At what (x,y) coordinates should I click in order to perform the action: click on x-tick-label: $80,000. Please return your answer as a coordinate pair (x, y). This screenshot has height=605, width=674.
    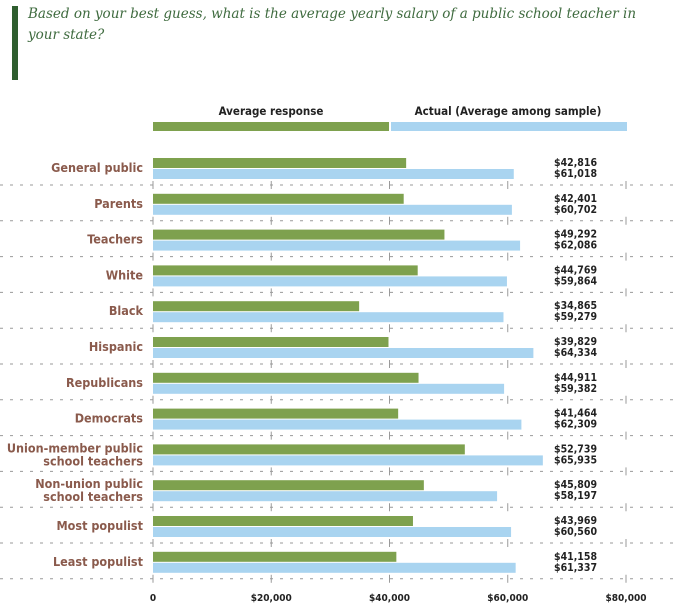
    Looking at the image, I should click on (626, 598).